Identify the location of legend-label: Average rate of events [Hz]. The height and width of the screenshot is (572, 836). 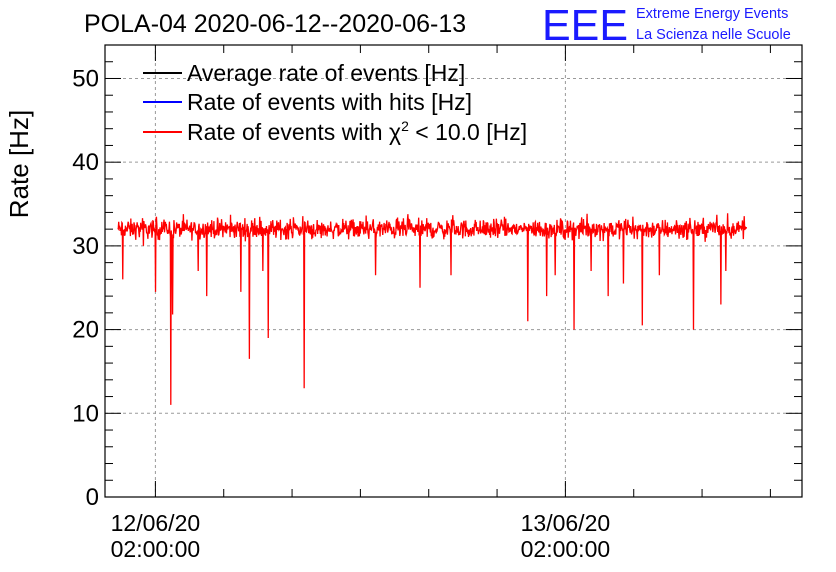
(326, 73).